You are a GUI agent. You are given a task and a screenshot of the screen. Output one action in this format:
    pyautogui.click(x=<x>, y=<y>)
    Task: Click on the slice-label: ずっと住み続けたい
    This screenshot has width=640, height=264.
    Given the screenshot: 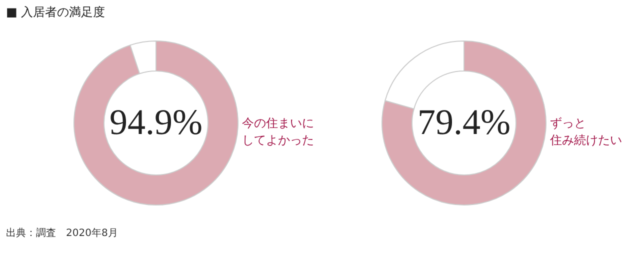 What is the action you would take?
    pyautogui.click(x=585, y=131)
    